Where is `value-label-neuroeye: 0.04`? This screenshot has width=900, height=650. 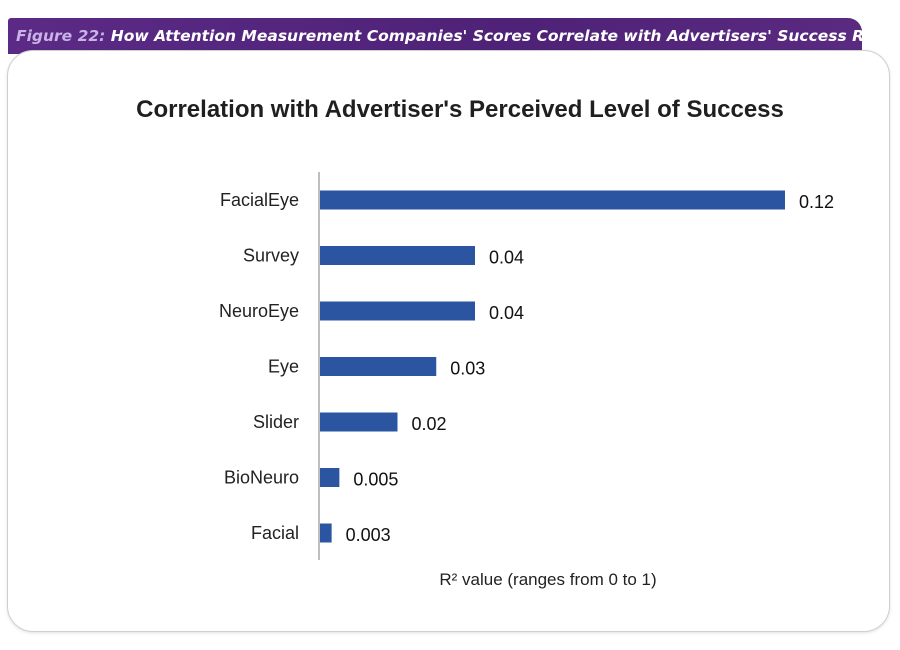 value-label-neuroeye: 0.04 is located at coordinates (506, 313).